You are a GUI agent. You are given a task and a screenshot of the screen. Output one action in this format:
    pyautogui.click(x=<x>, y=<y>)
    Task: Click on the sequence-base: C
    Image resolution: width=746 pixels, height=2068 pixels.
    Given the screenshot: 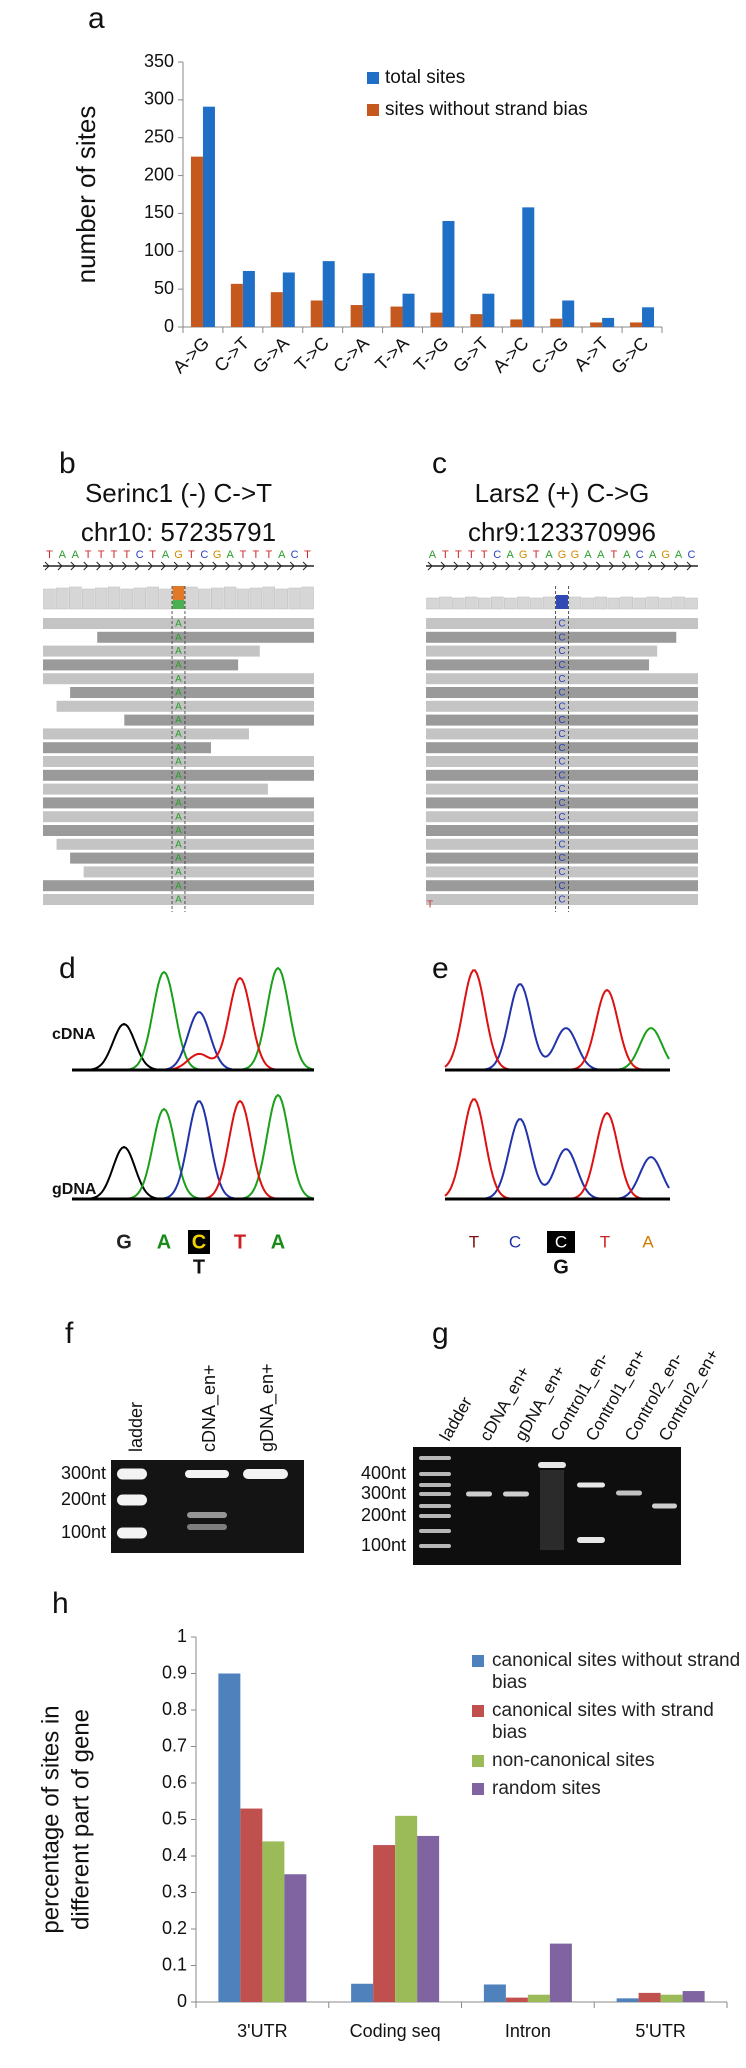 What is the action you would take?
    pyautogui.click(x=204, y=555)
    